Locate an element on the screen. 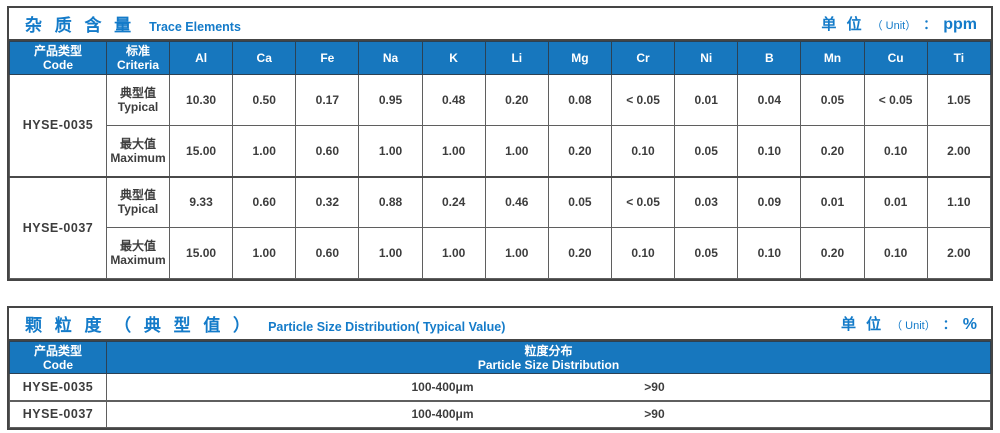 The height and width of the screenshot is (433, 1000). col-header-element-na: Na is located at coordinates (390, 58).